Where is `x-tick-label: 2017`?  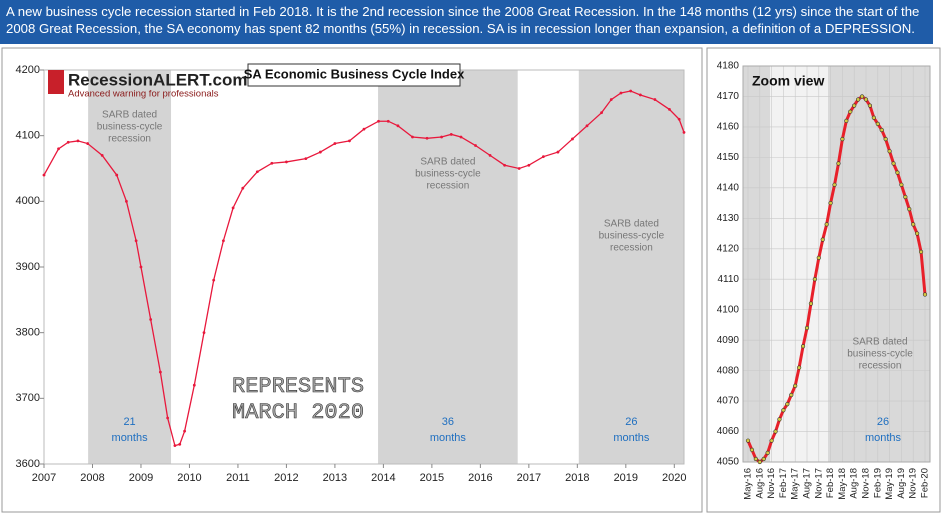 x-tick-label: 2017 is located at coordinates (529, 478).